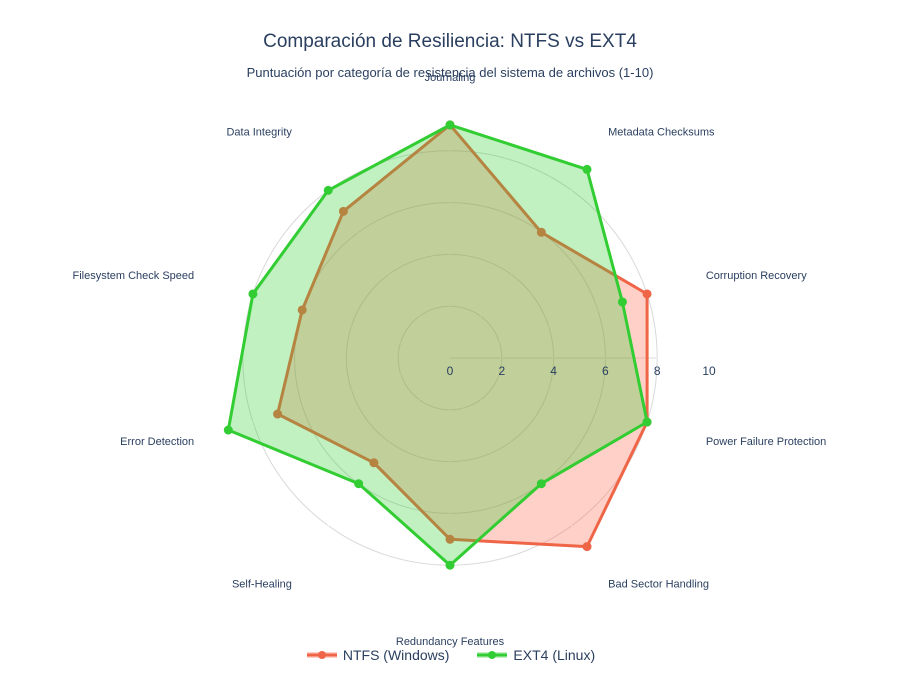 This screenshot has width=900, height=700. I want to click on radial-tick-label: 8, so click(657, 371).